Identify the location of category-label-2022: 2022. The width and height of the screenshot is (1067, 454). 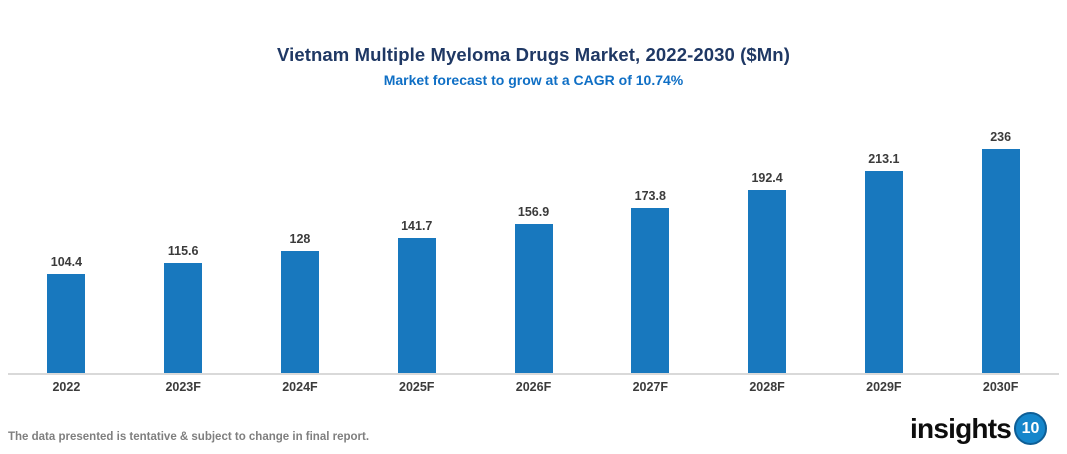
(66, 387).